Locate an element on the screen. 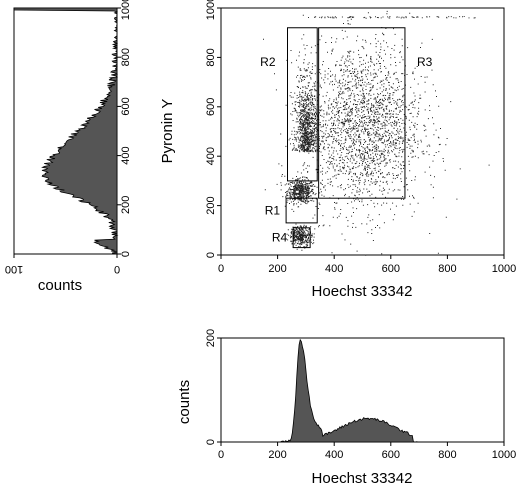 This screenshot has height=487, width=520. scatter-ylabel: Pyronin Y is located at coordinates (167, 131).